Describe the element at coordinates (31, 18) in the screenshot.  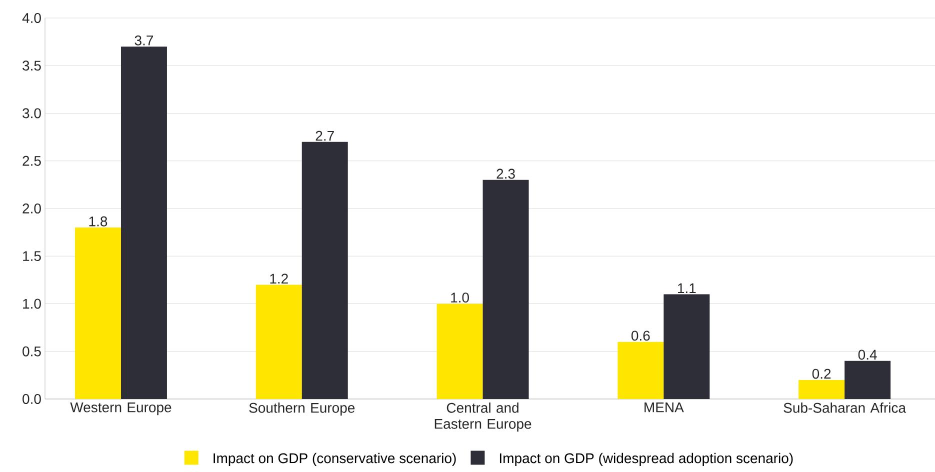
I see `y-tick-label: 4.0` at that location.